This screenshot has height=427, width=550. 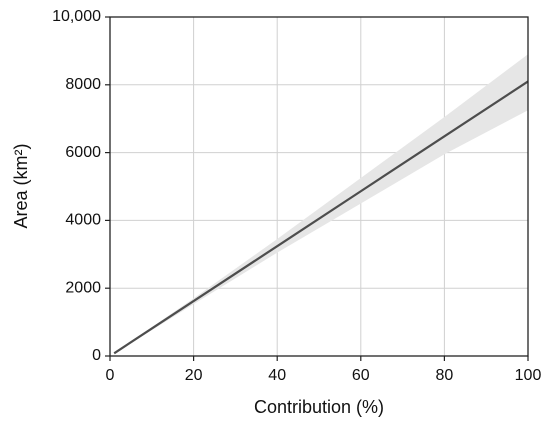 What do you see at coordinates (83, 152) in the screenshot?
I see `y-tick-label: 6000` at bounding box center [83, 152].